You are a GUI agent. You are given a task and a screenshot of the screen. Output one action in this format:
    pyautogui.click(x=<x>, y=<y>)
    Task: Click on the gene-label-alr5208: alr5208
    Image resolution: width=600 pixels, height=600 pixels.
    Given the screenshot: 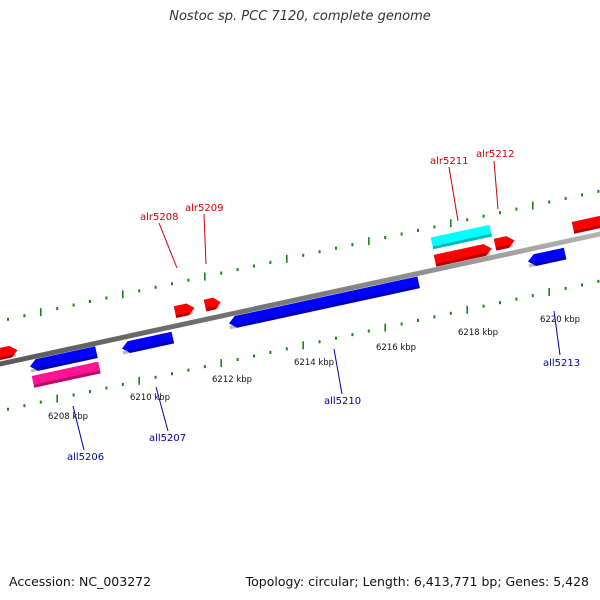 What is the action you would take?
    pyautogui.click(x=159, y=217)
    